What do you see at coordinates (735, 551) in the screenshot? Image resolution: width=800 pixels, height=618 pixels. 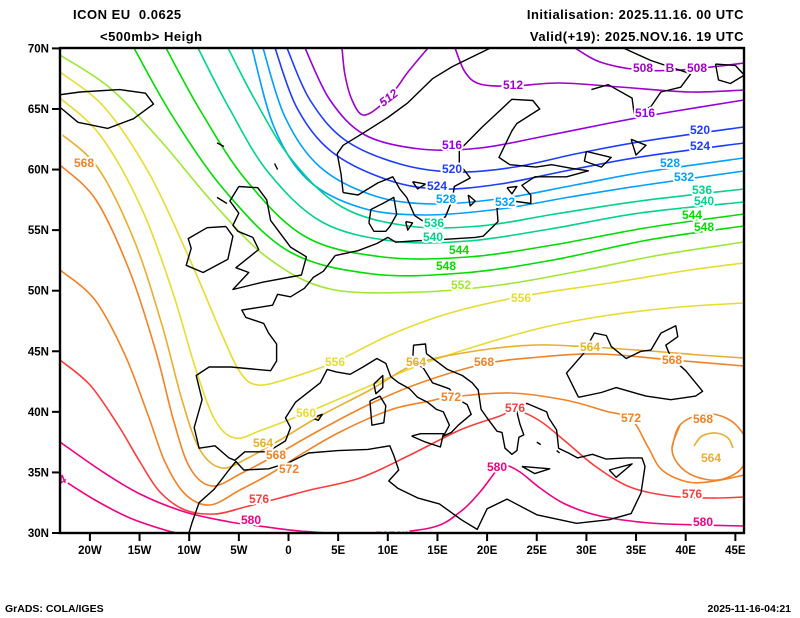 I see `lon-tick-label: 45E` at bounding box center [735, 551].